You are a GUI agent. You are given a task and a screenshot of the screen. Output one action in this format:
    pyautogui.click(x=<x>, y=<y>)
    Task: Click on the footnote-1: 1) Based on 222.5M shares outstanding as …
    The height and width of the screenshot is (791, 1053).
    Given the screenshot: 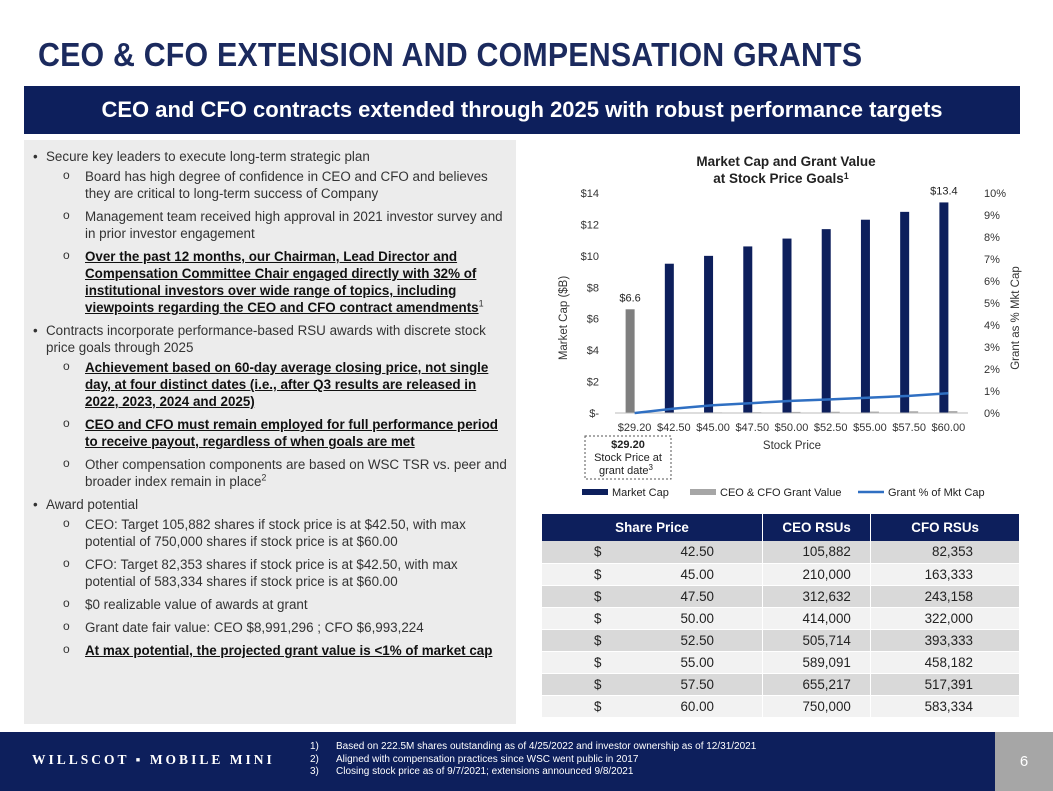 What is the action you would take?
    pyautogui.click(x=533, y=747)
    